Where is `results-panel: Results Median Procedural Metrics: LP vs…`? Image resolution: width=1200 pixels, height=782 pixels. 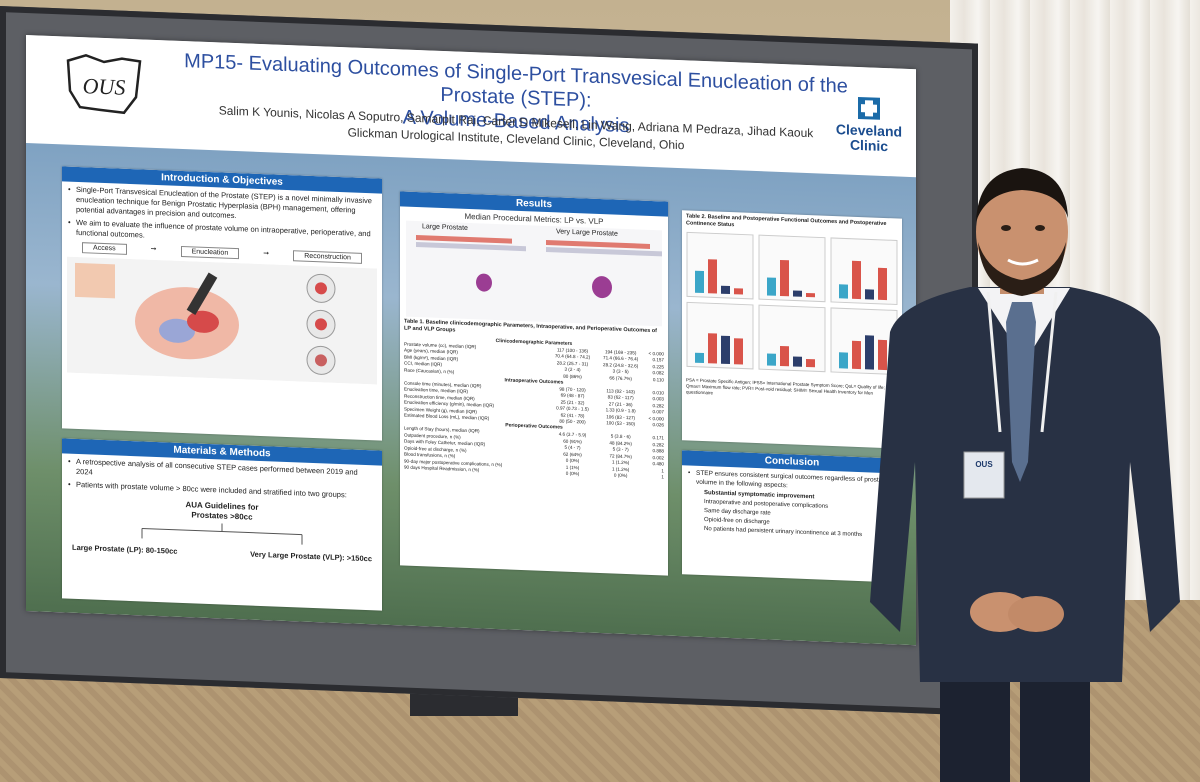 results-panel: Results Median Procedural Metrics: LP vs… is located at coordinates (534, 383).